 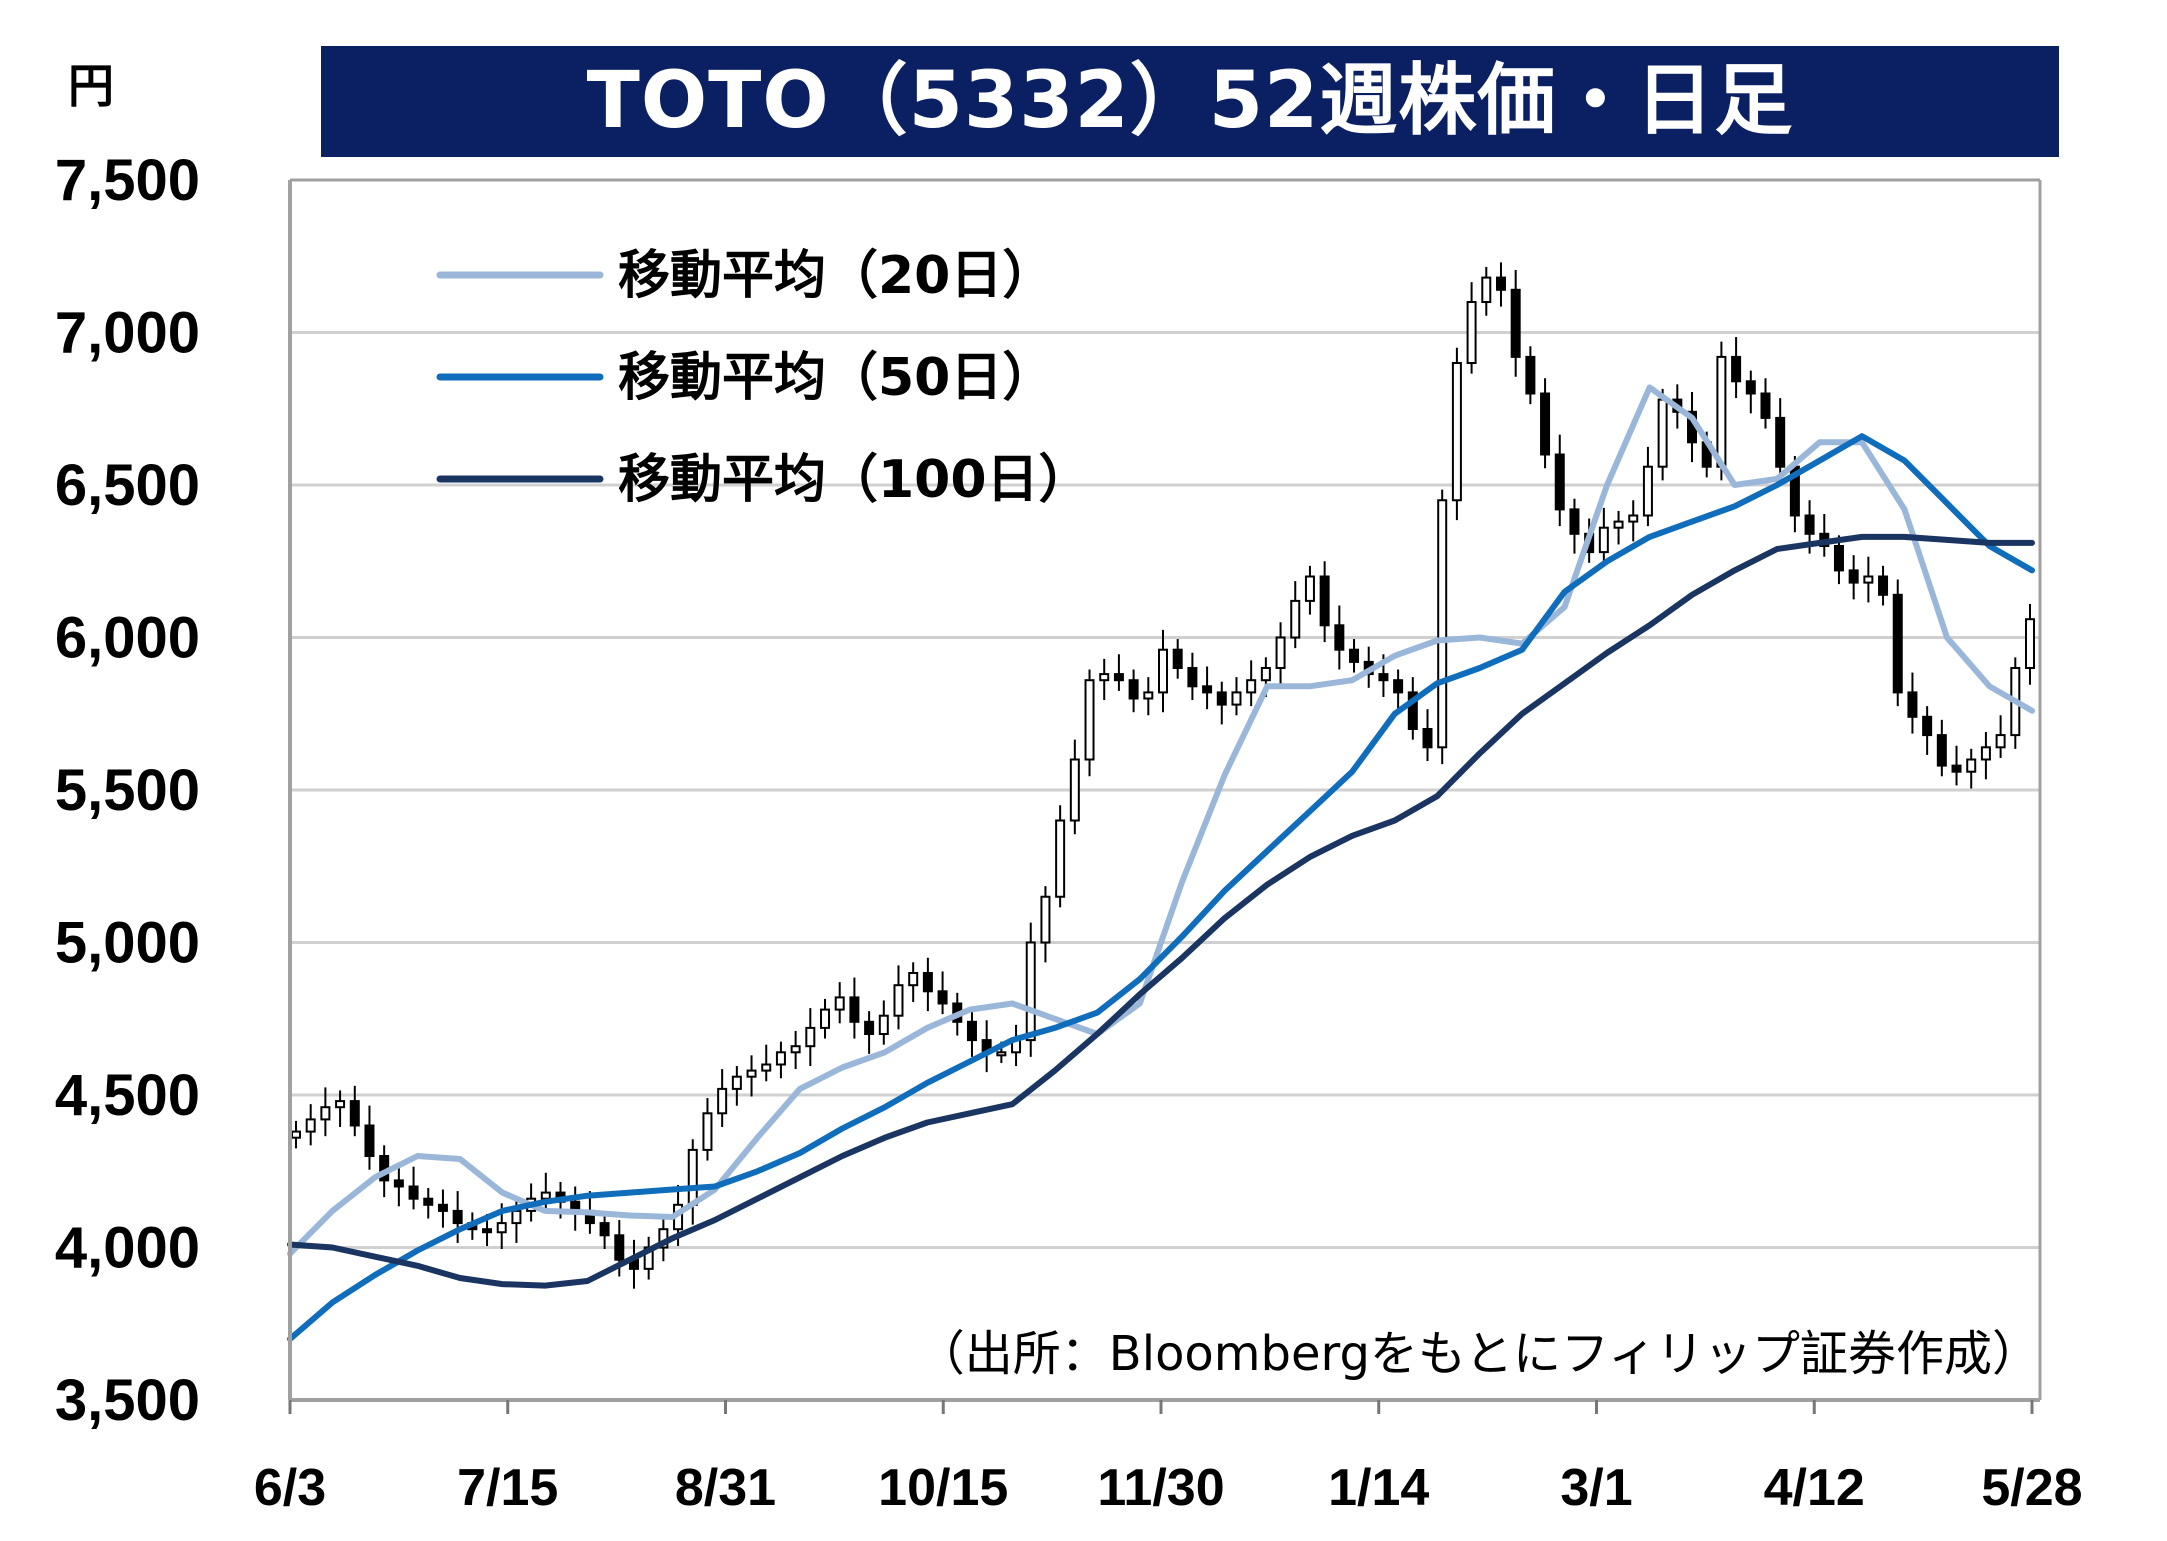 What do you see at coordinates (1596, 1488) in the screenshot?
I see `x-tick-label: 3/1` at bounding box center [1596, 1488].